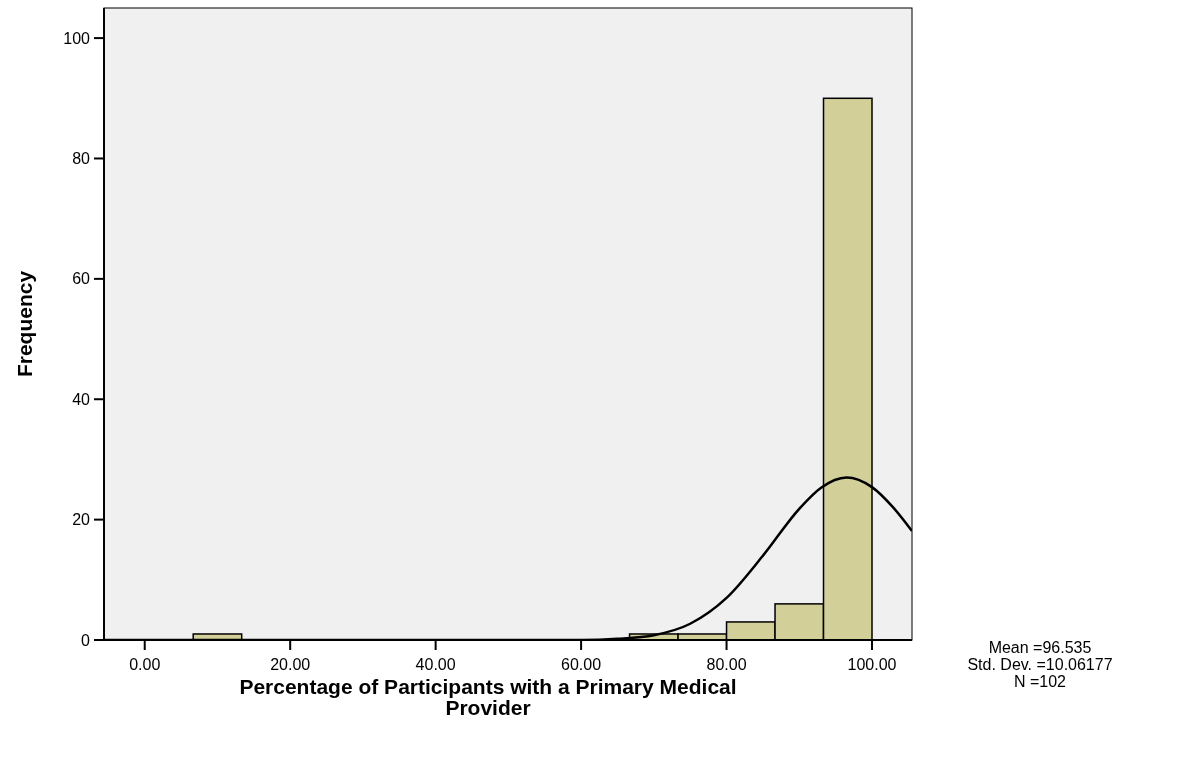  I want to click on y-tick-label: 20, so click(81, 520).